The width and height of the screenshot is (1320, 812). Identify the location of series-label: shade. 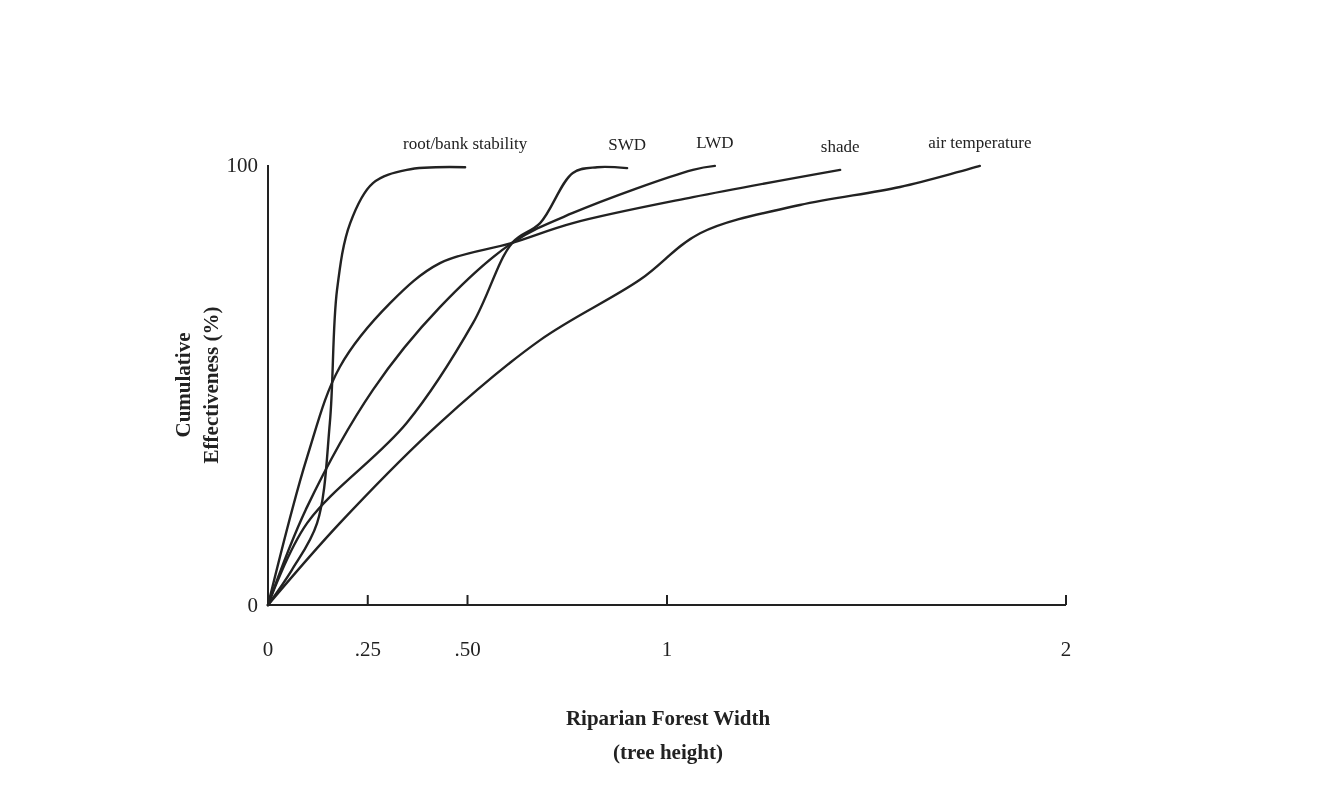
(840, 146).